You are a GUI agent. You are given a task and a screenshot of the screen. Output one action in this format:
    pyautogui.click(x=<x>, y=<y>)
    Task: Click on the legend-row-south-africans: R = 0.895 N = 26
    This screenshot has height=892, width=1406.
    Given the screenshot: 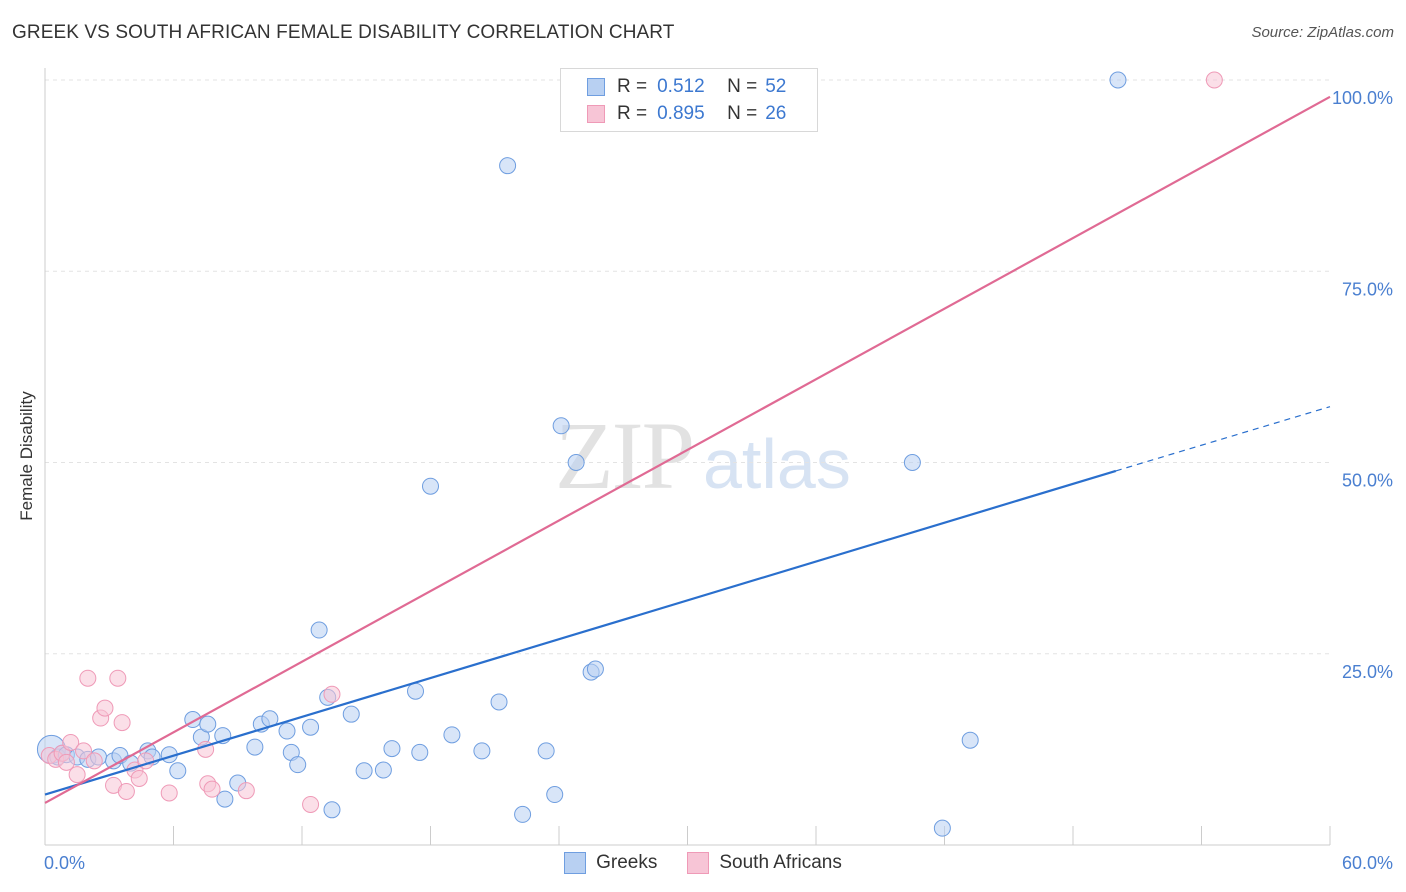 What is the action you would take?
    pyautogui.click(x=686, y=114)
    